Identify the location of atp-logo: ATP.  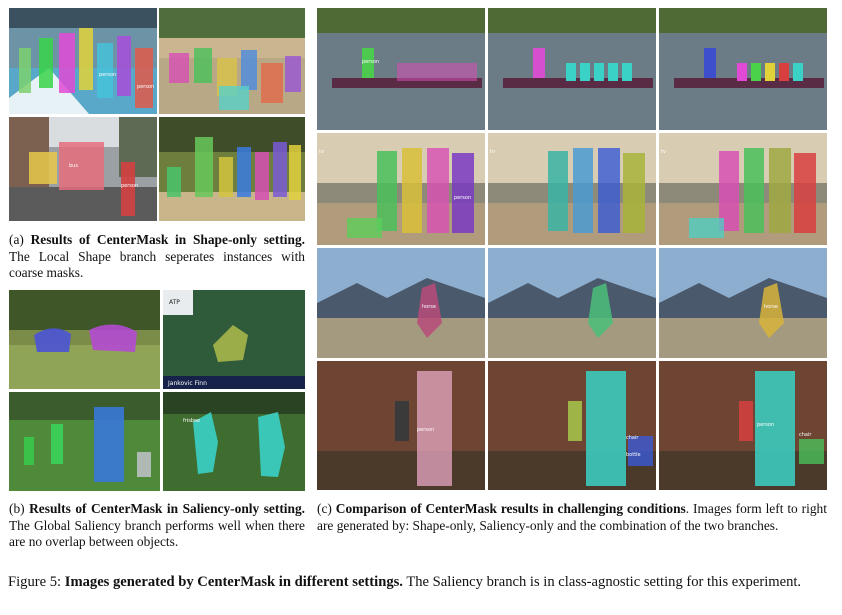
(174, 302).